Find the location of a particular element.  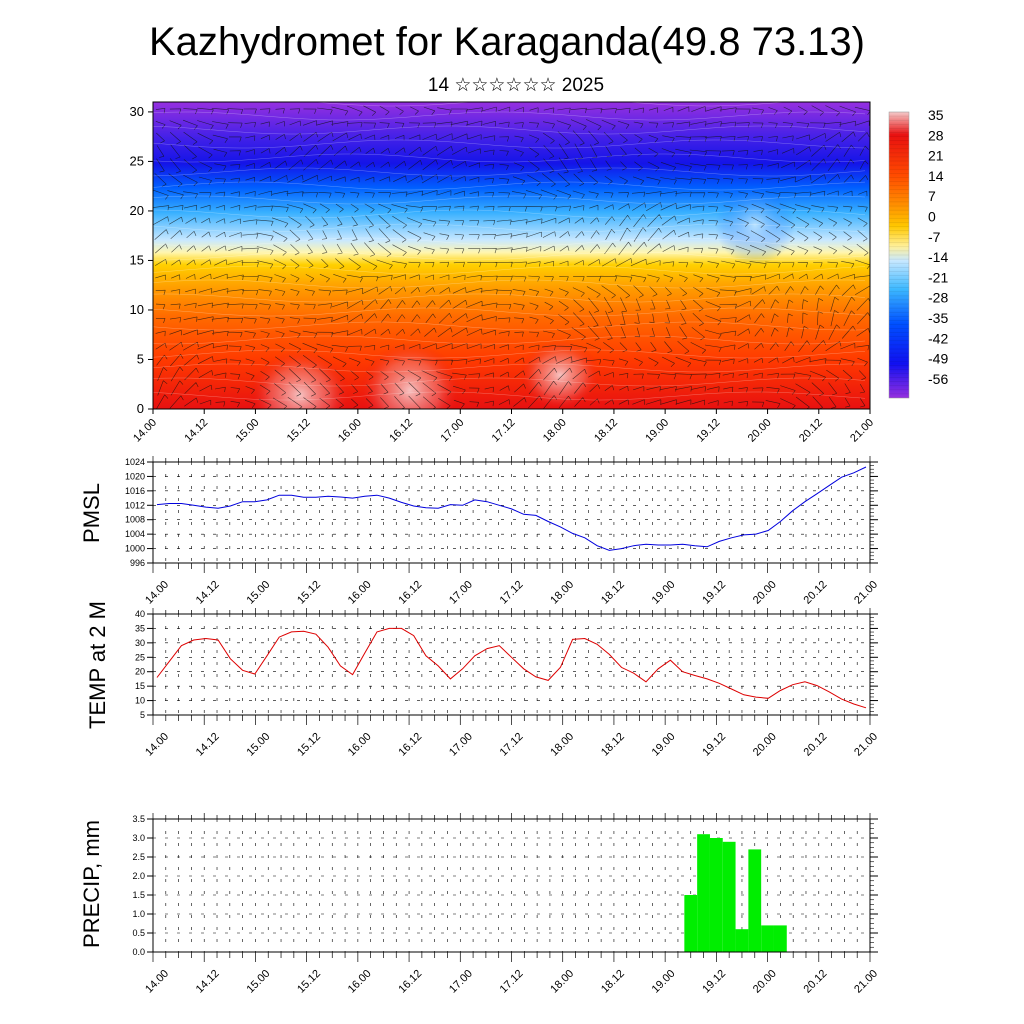

y-tick-label: 1024 is located at coordinates (135, 462).